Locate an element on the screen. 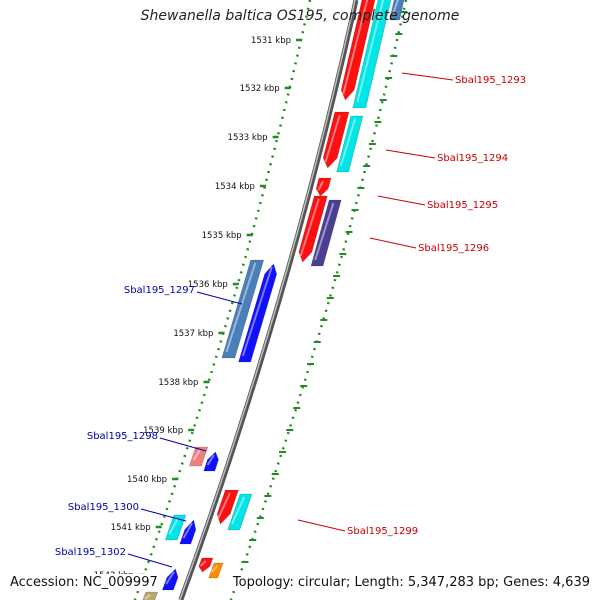 The height and width of the screenshot is (600, 600). gene-sbal195-1302-shine is located at coordinates (170, 578).